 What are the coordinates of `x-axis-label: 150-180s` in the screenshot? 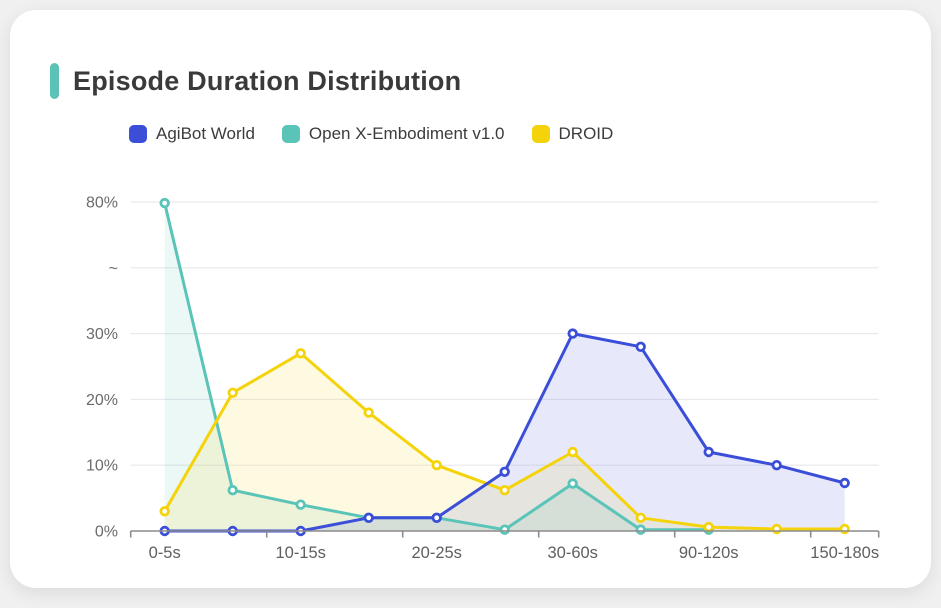 It's located at (844, 553).